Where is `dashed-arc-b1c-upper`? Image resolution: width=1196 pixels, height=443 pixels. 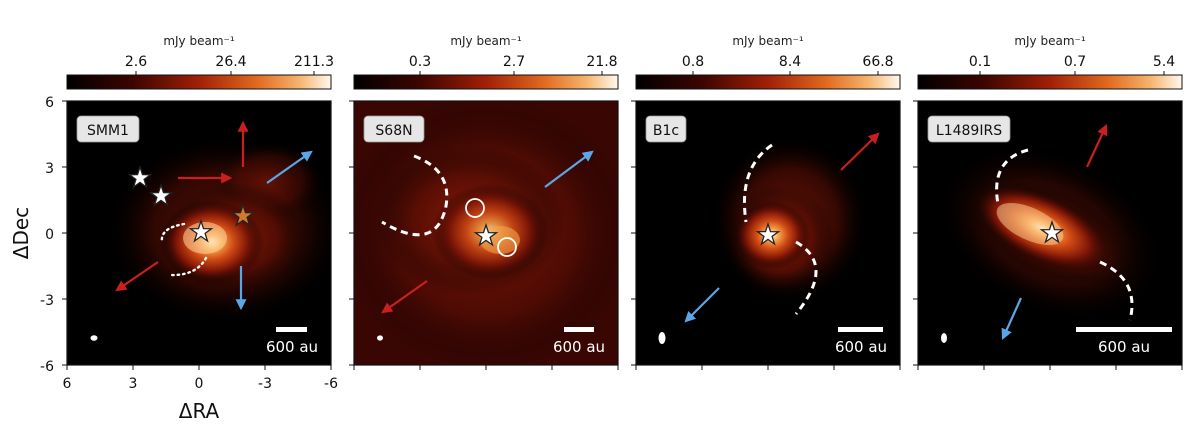 dashed-arc-b1c-upper is located at coordinates (757, 183).